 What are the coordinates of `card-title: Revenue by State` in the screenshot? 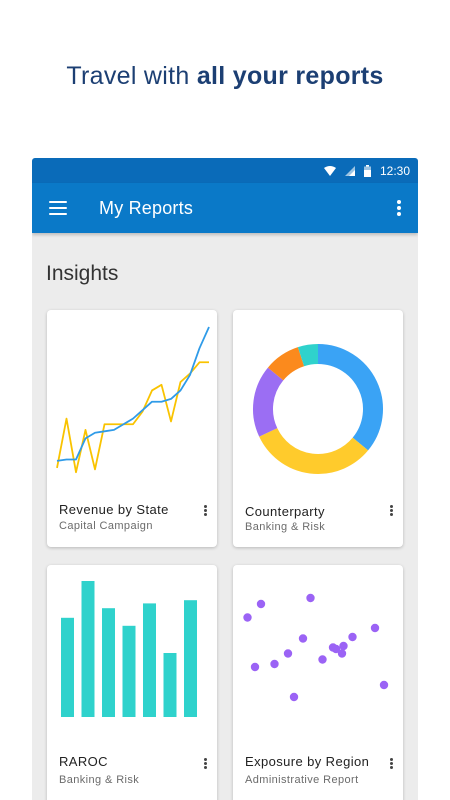 It's located at (114, 509).